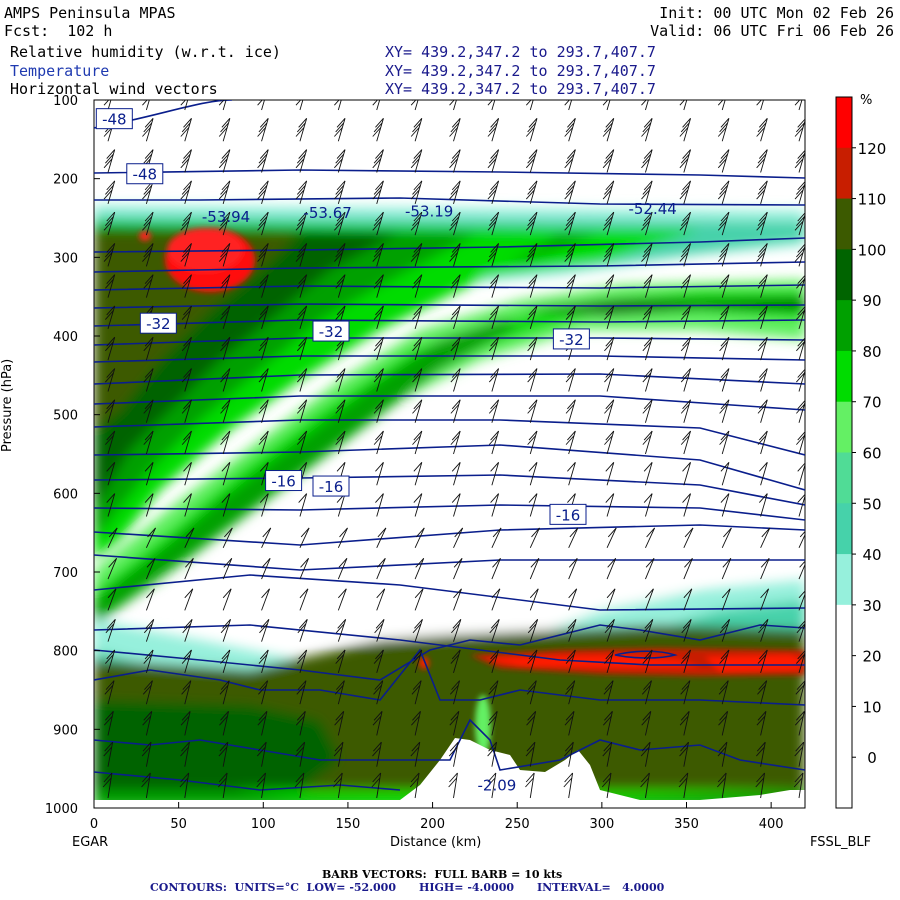 This screenshot has height=900, width=900. I want to click on y-tick-label: 500, so click(65, 416).